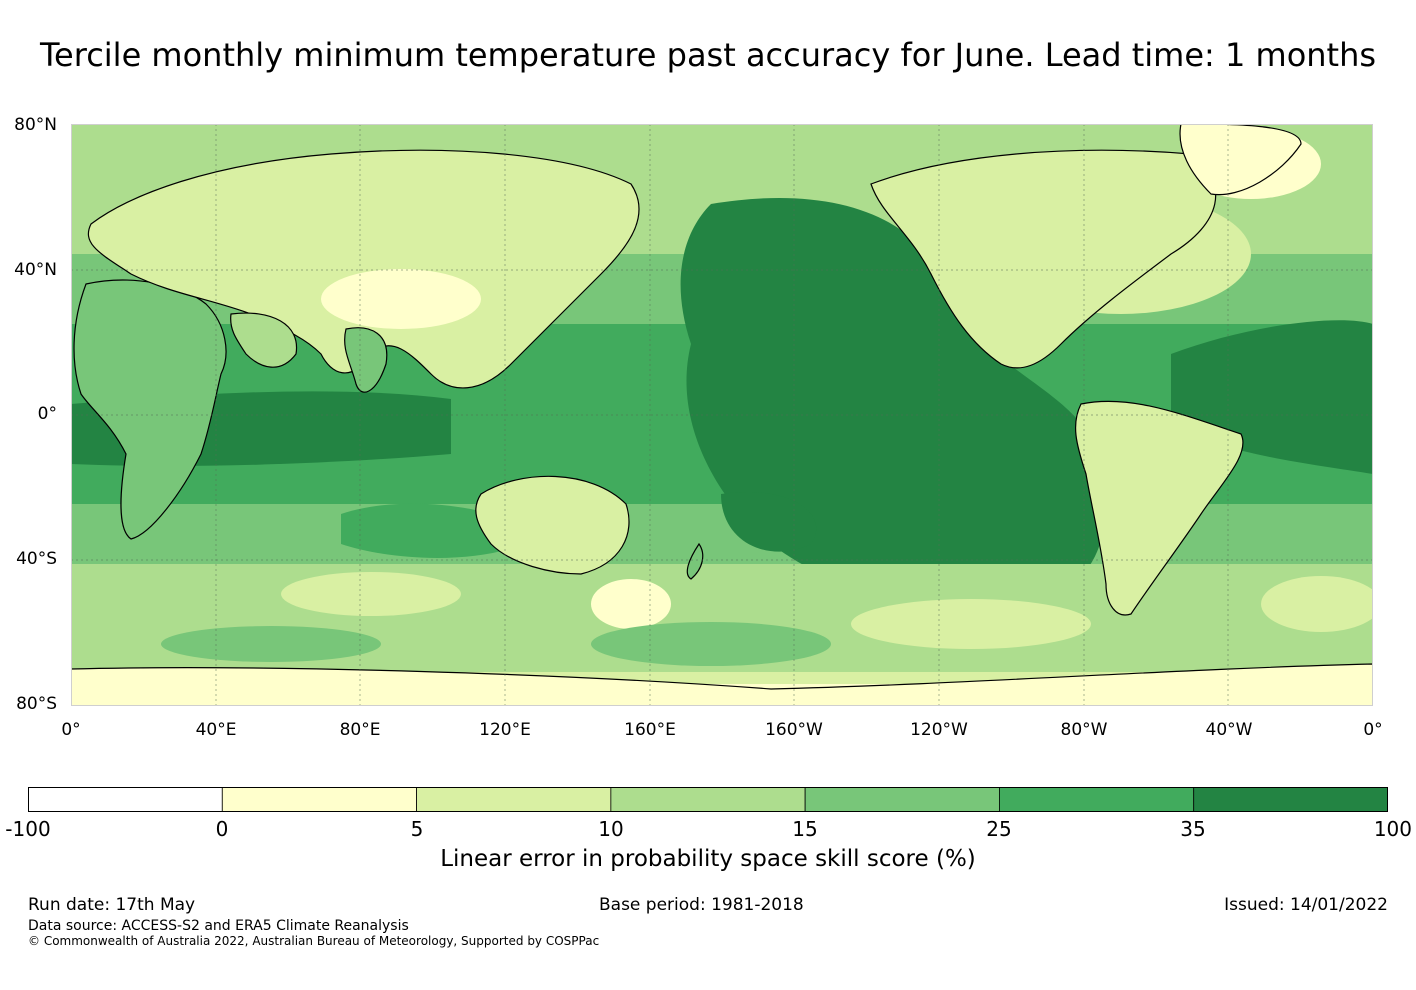 The height and width of the screenshot is (990, 1416). Describe the element at coordinates (47, 414) in the screenshot. I see `lat-label: 0°` at that location.